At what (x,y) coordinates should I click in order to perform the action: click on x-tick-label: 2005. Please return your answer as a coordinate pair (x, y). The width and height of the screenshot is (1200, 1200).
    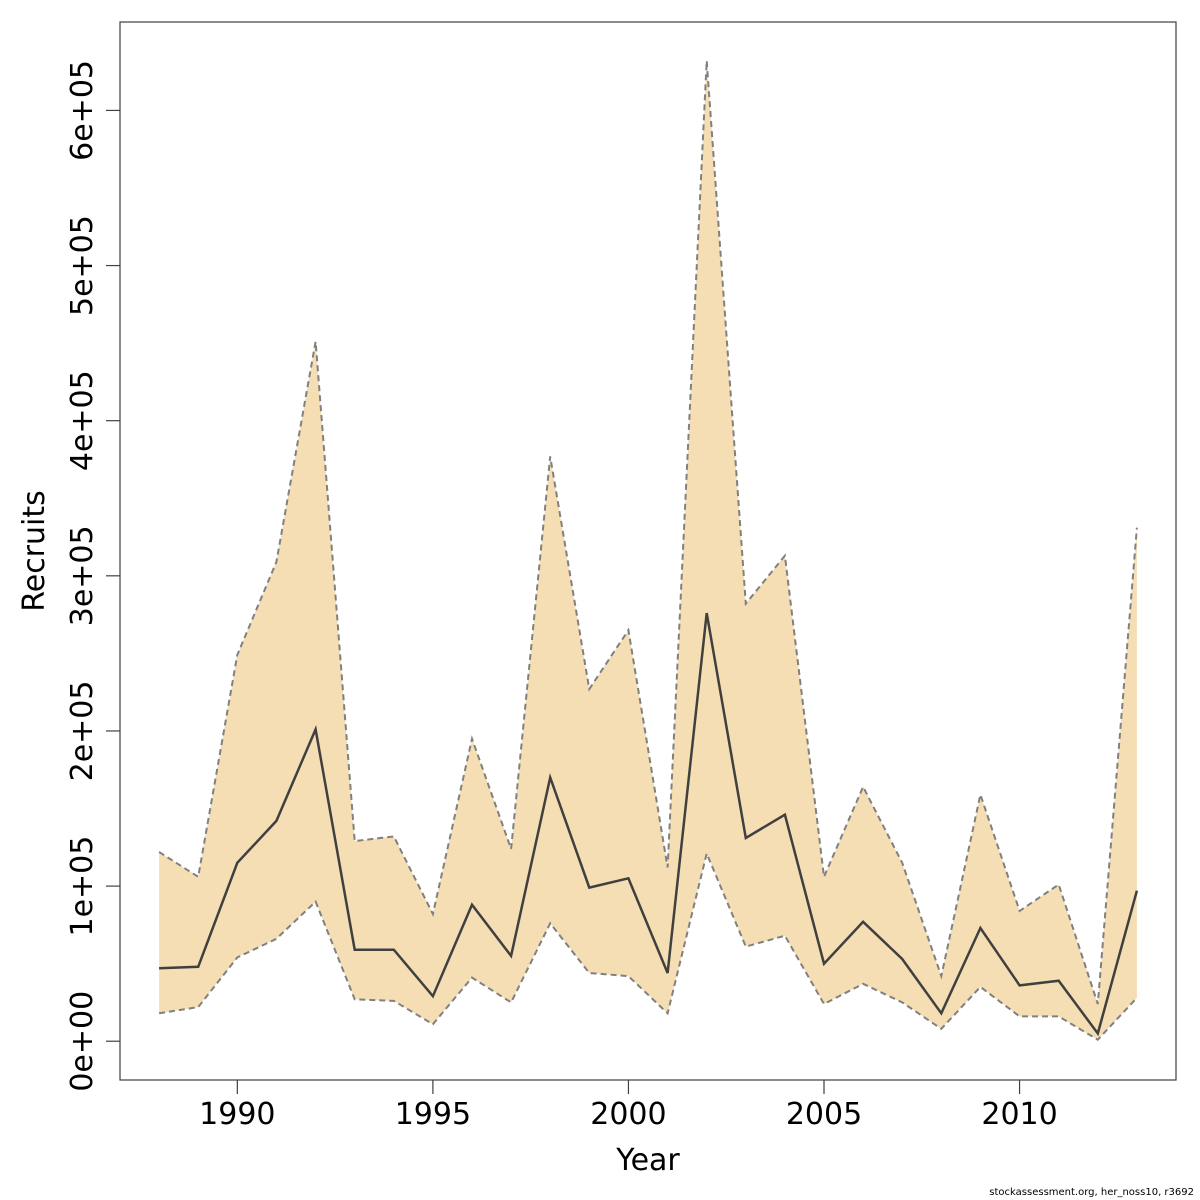
    Looking at the image, I should click on (824, 1114).